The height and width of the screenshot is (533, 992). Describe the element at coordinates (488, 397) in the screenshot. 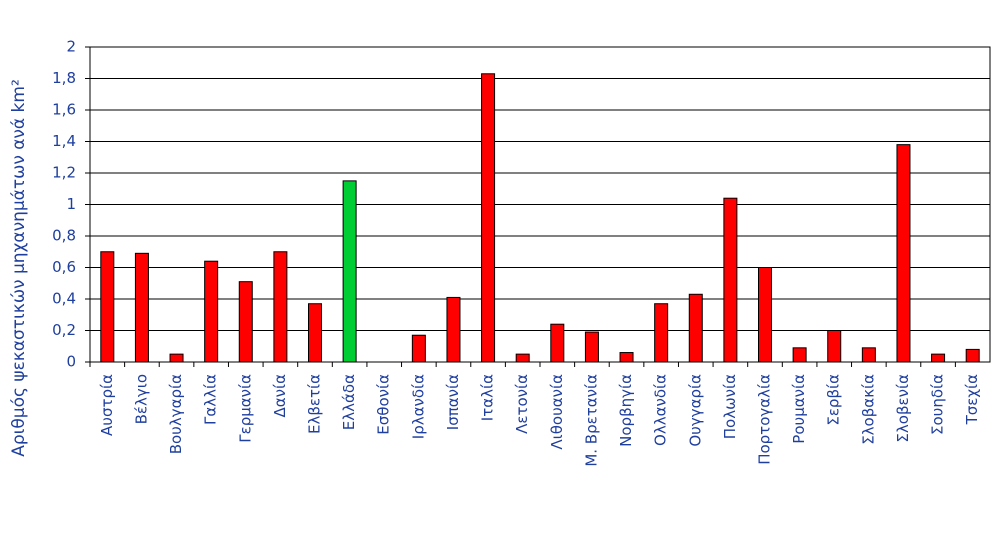

I see `x-tick-label: Ιταλία` at that location.